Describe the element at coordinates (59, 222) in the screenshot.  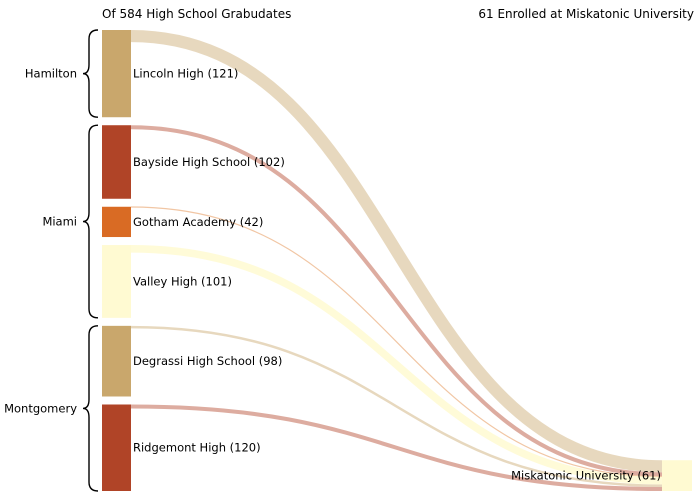
I see `group-label-2: Miami` at that location.